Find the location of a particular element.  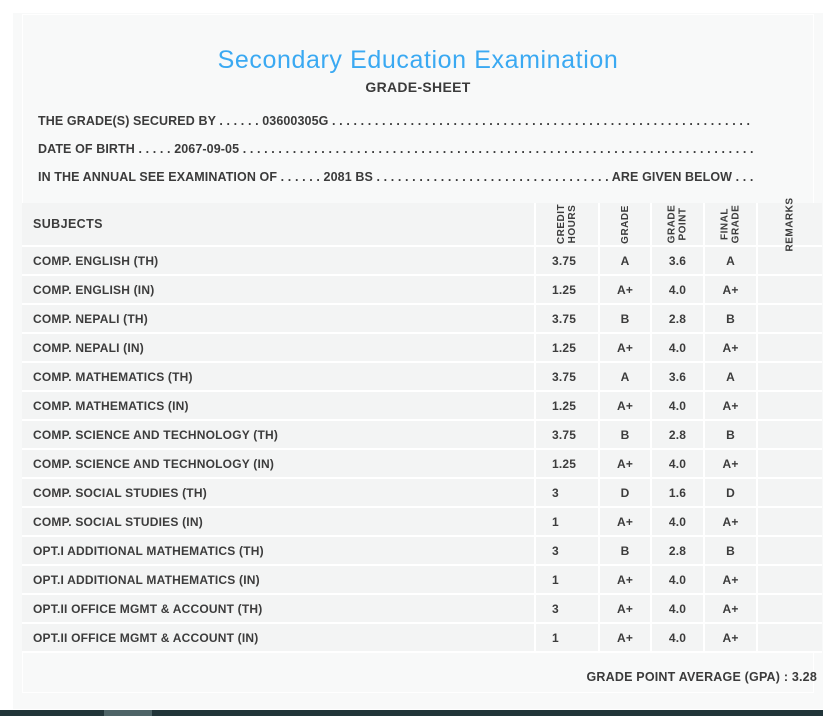

header-credit-hours: CREDIT HOURS is located at coordinates (567, 224).